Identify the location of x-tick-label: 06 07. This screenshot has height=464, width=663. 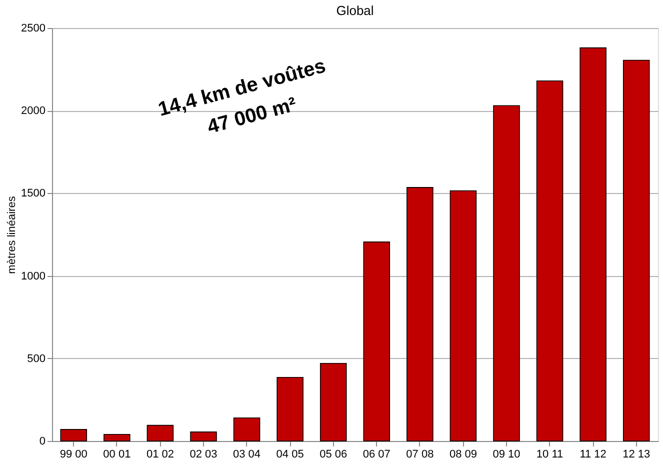
(376, 454).